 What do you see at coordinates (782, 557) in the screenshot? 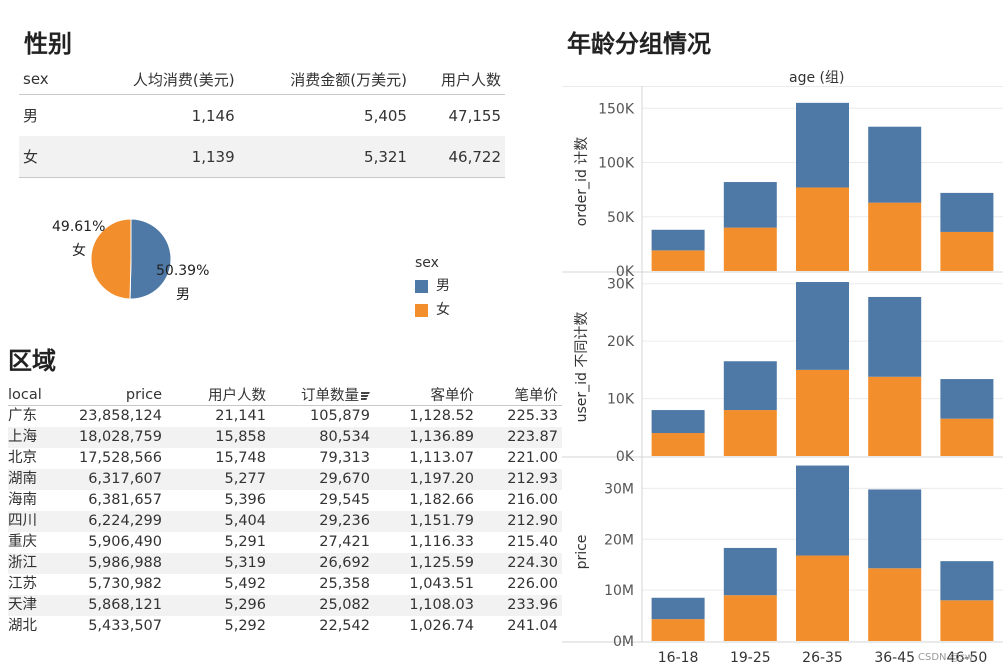
I see `chart-panel: 0M 10M 20M 30M price` at bounding box center [782, 557].